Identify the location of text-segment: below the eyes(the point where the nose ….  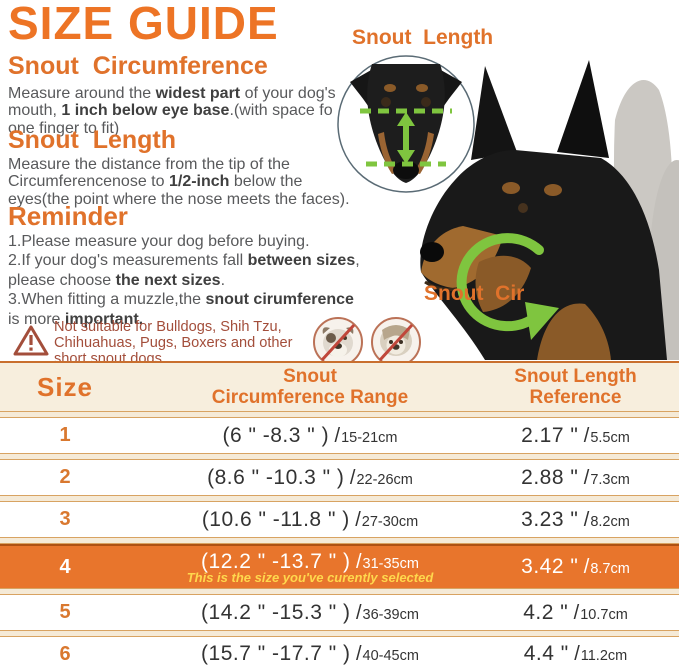
(179, 190).